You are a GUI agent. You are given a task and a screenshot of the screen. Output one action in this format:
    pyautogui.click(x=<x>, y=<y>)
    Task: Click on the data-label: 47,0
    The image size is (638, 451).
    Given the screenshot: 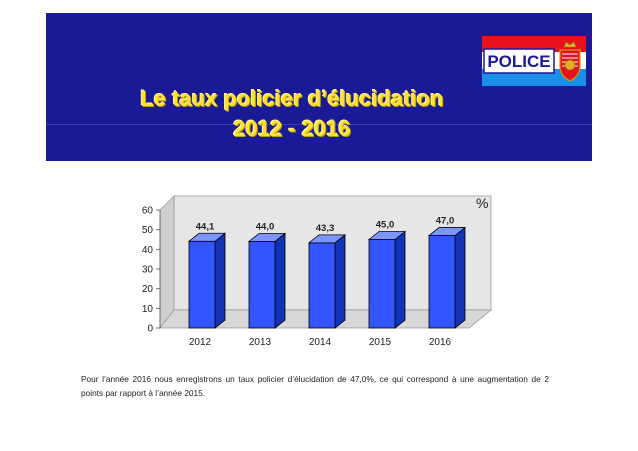 What is the action you would take?
    pyautogui.click(x=445, y=221)
    